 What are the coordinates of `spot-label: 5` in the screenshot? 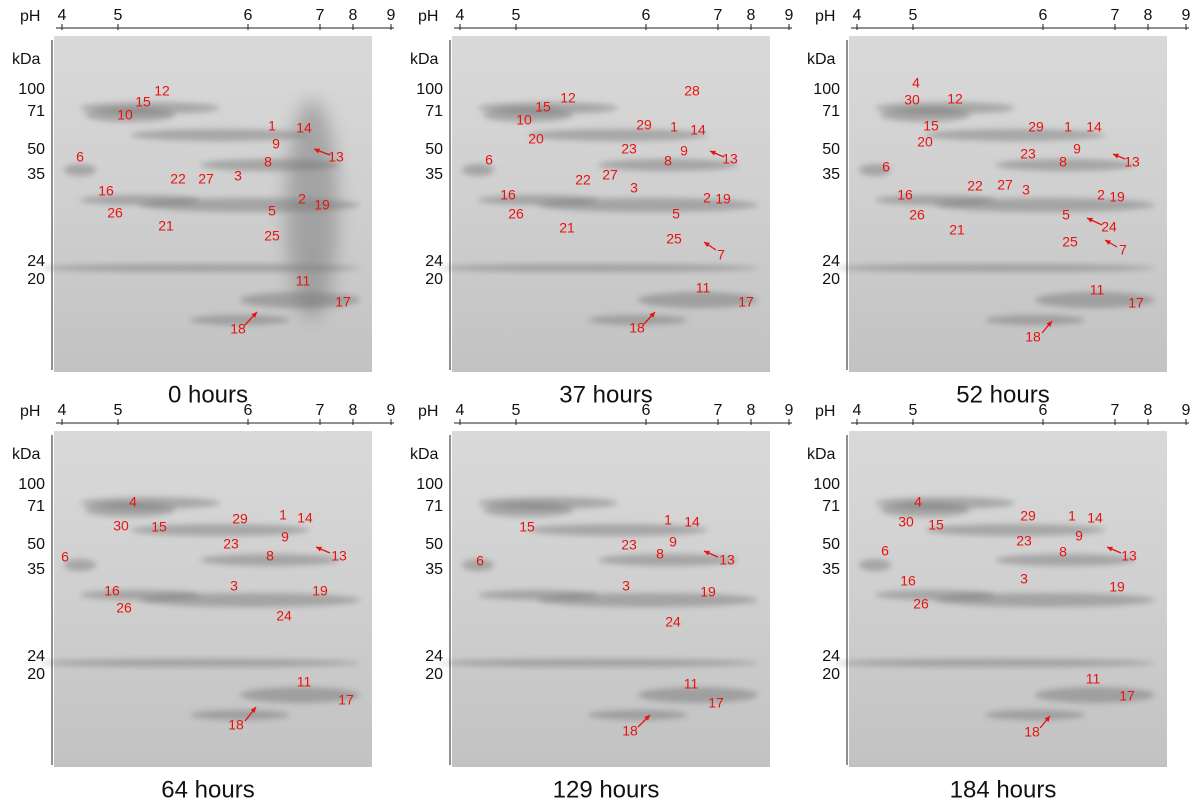 It's located at (272, 211).